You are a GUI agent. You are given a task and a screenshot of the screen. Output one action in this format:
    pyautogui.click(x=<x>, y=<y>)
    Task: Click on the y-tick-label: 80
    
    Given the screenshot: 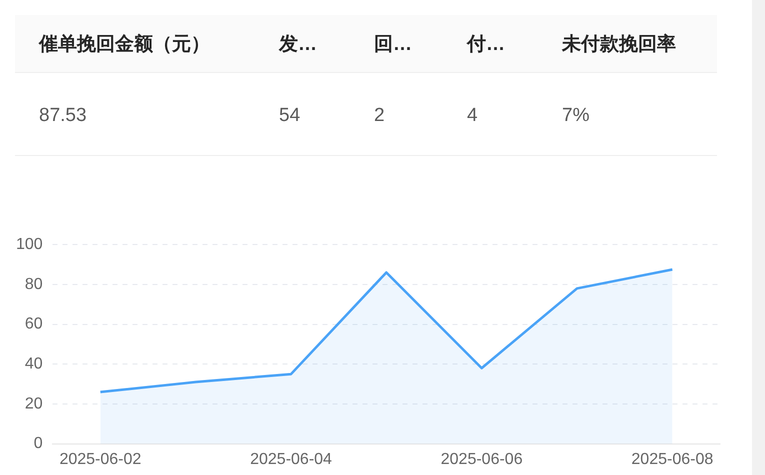 What is the action you would take?
    pyautogui.click(x=33, y=284)
    